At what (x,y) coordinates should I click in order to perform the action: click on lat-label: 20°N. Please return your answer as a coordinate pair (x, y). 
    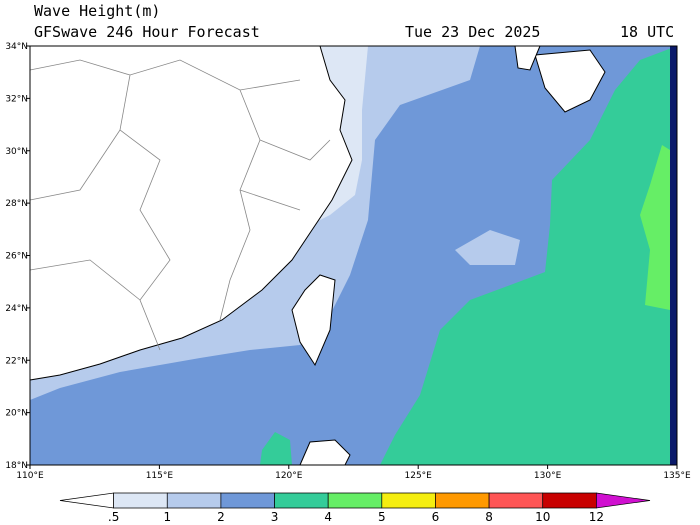
    Looking at the image, I should click on (16, 414).